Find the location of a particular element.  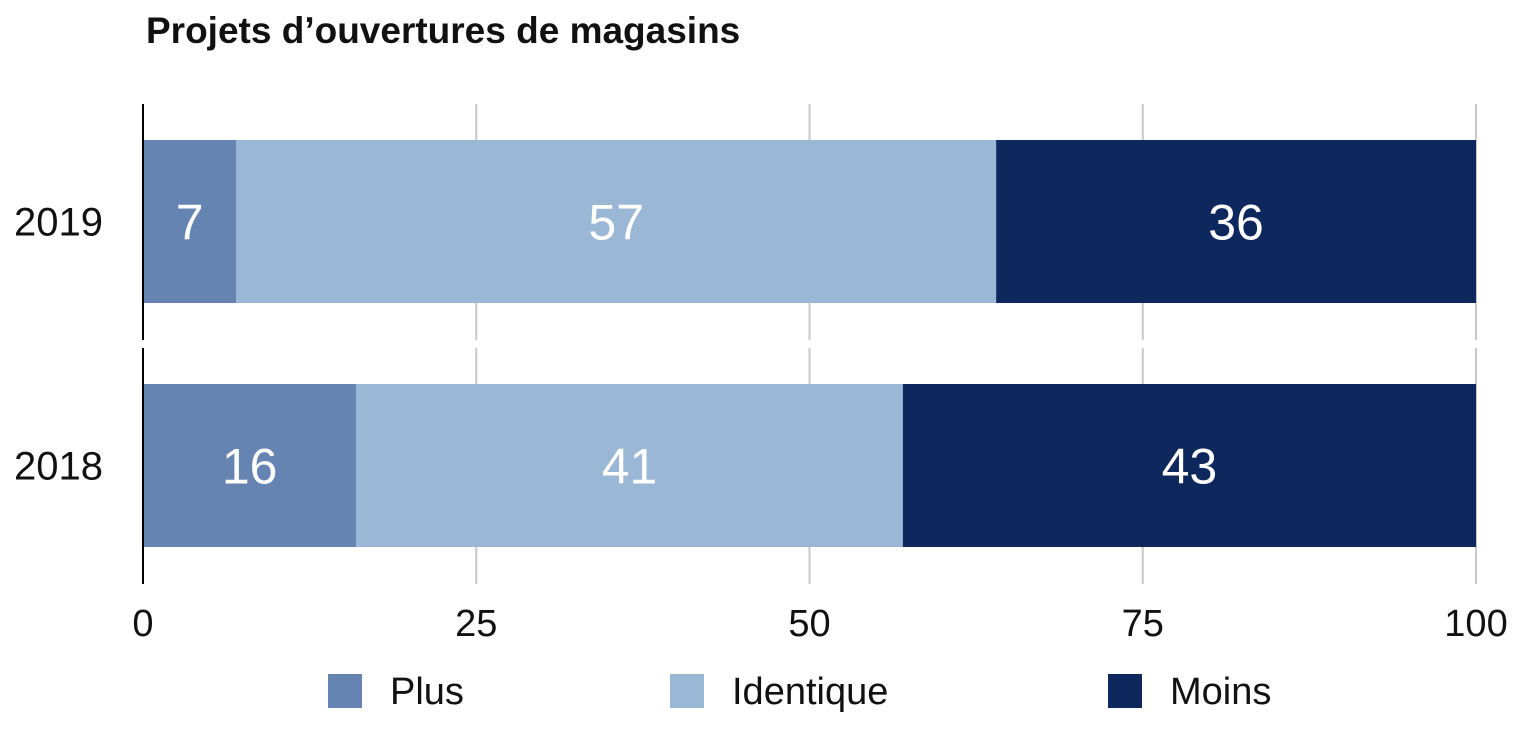

legend-label-identique: Identique is located at coordinates (810, 692).